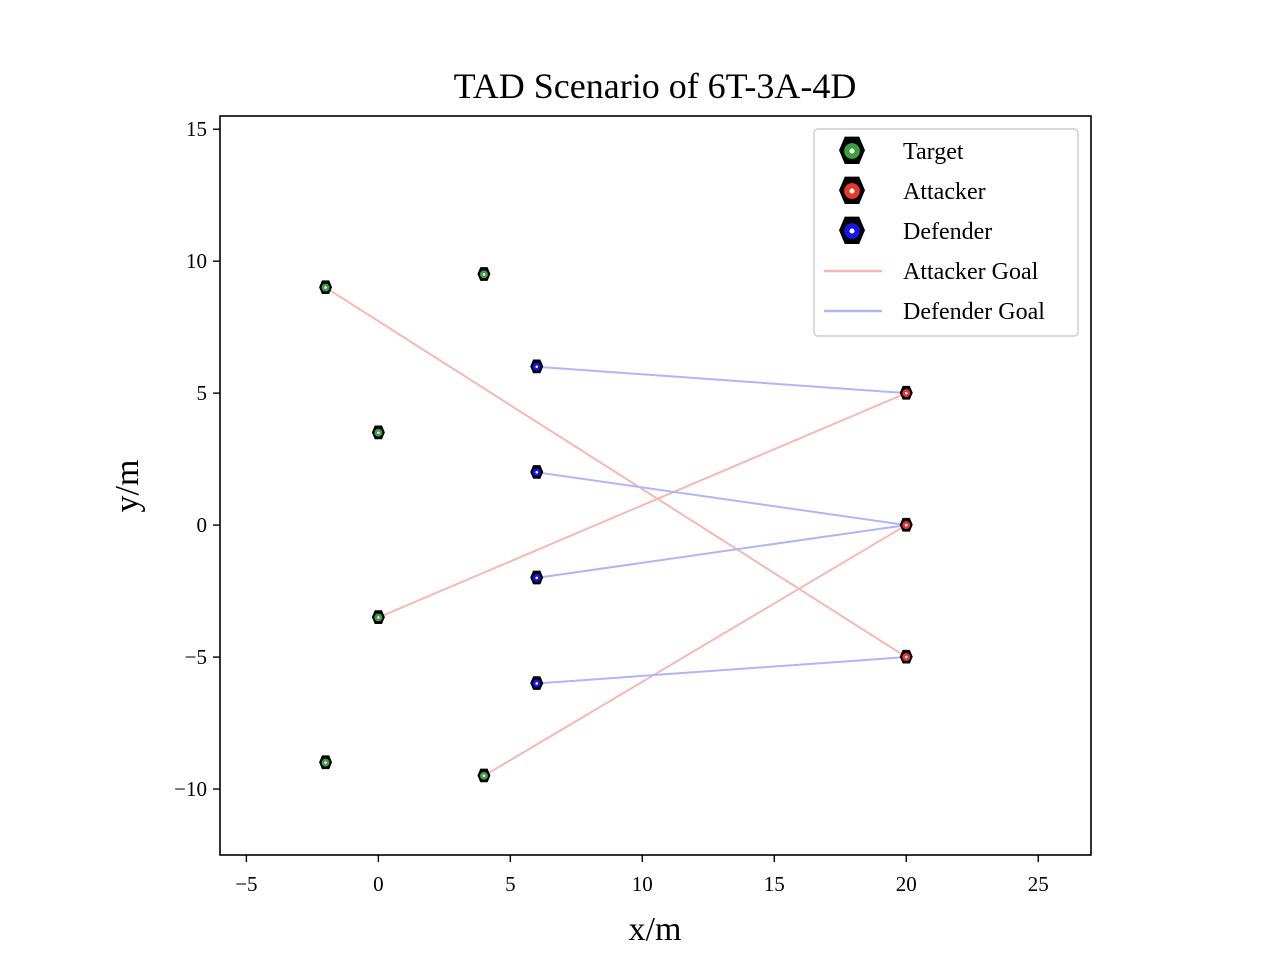 Image resolution: width=1280 pixels, height=960 pixels. I want to click on y-tick-label: −10, so click(190, 789).